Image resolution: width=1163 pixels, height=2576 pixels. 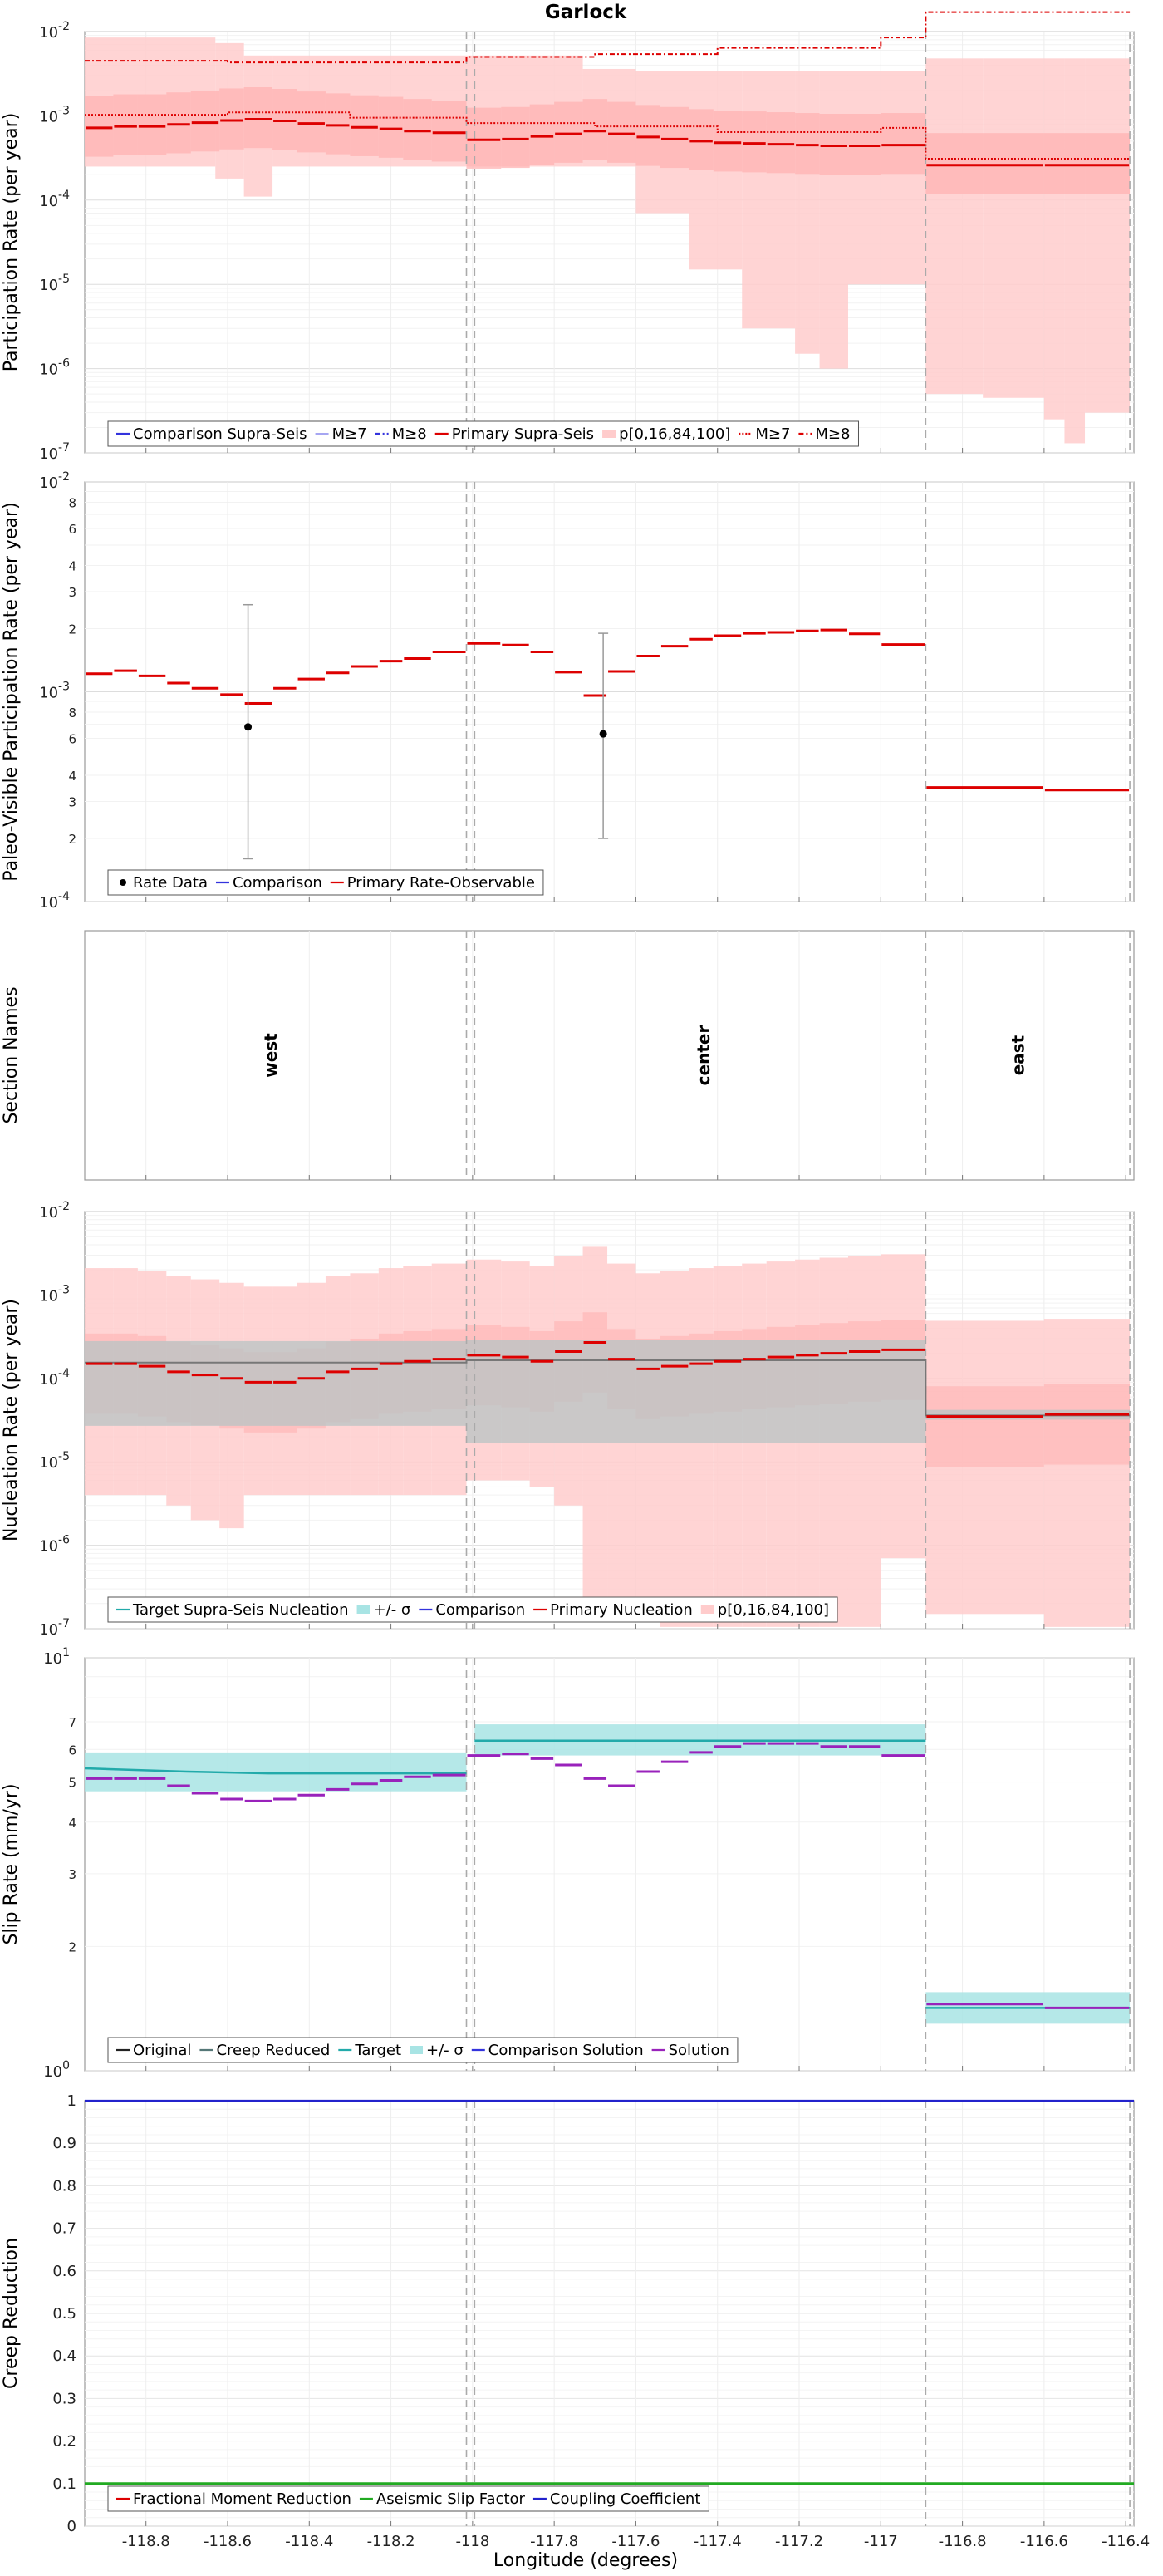 What do you see at coordinates (72, 1823) in the screenshot?
I see `slip-ytick-label: 4` at bounding box center [72, 1823].